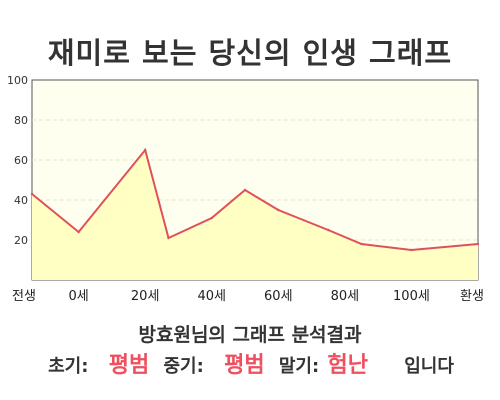 Image resolution: width=500 pixels, height=400 pixels. I want to click on y-tick-label-60: 60, so click(21, 160).